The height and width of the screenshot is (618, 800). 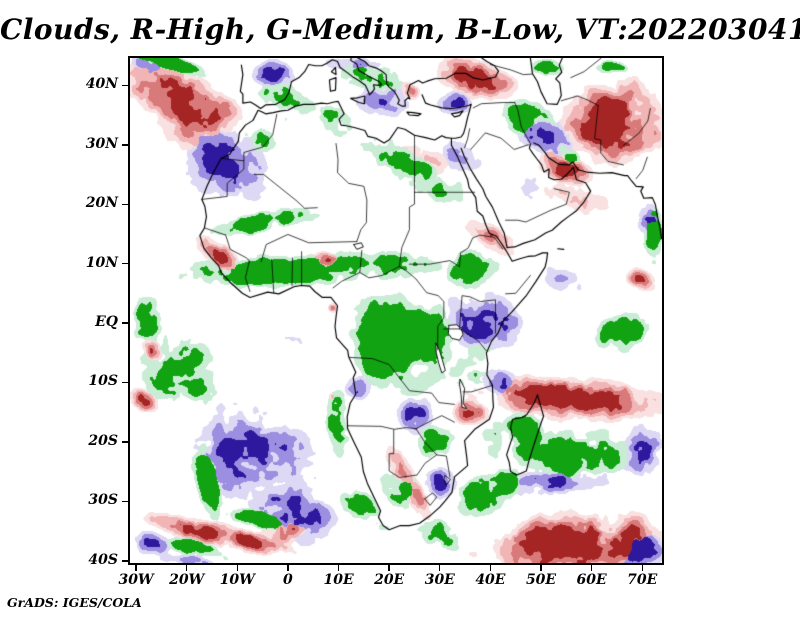 I want to click on lon-tick-label: 50E, so click(x=541, y=580).